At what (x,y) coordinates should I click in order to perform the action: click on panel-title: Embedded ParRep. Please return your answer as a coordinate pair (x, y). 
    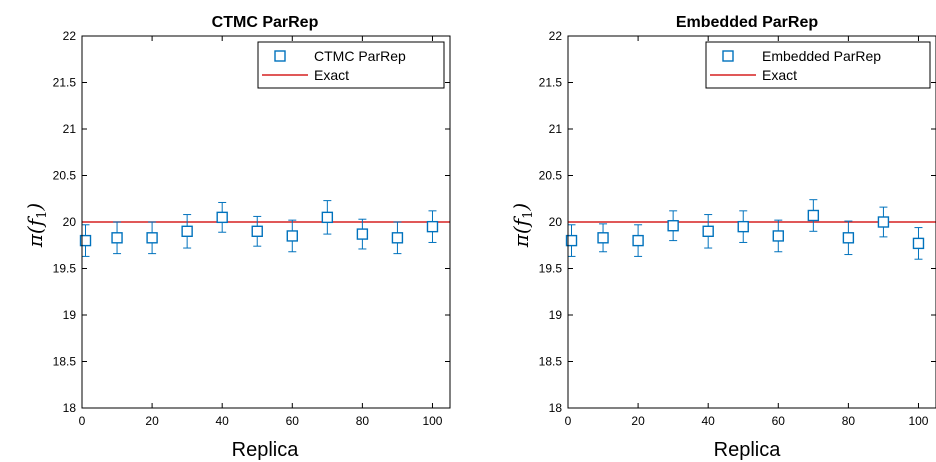
    Looking at the image, I should click on (747, 22).